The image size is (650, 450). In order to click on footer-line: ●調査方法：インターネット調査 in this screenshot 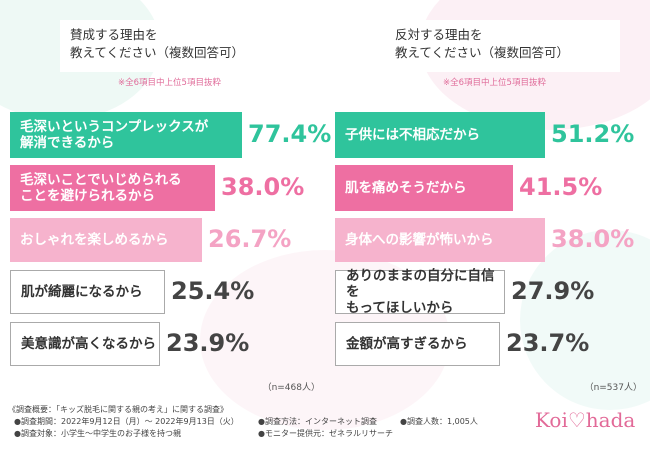, I will do `click(317, 421)`.